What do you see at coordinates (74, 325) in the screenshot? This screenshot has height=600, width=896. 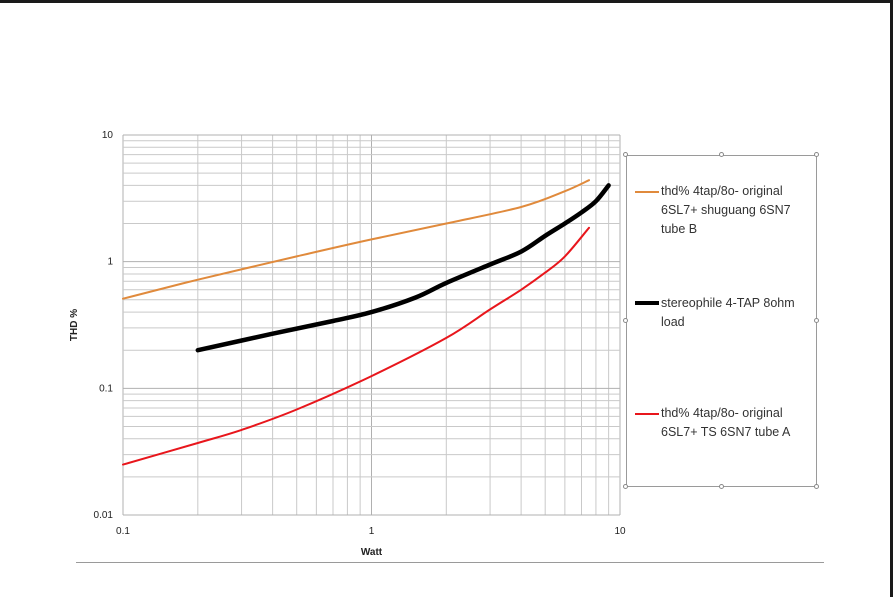 I see `y-axis-label: THD %` at bounding box center [74, 325].